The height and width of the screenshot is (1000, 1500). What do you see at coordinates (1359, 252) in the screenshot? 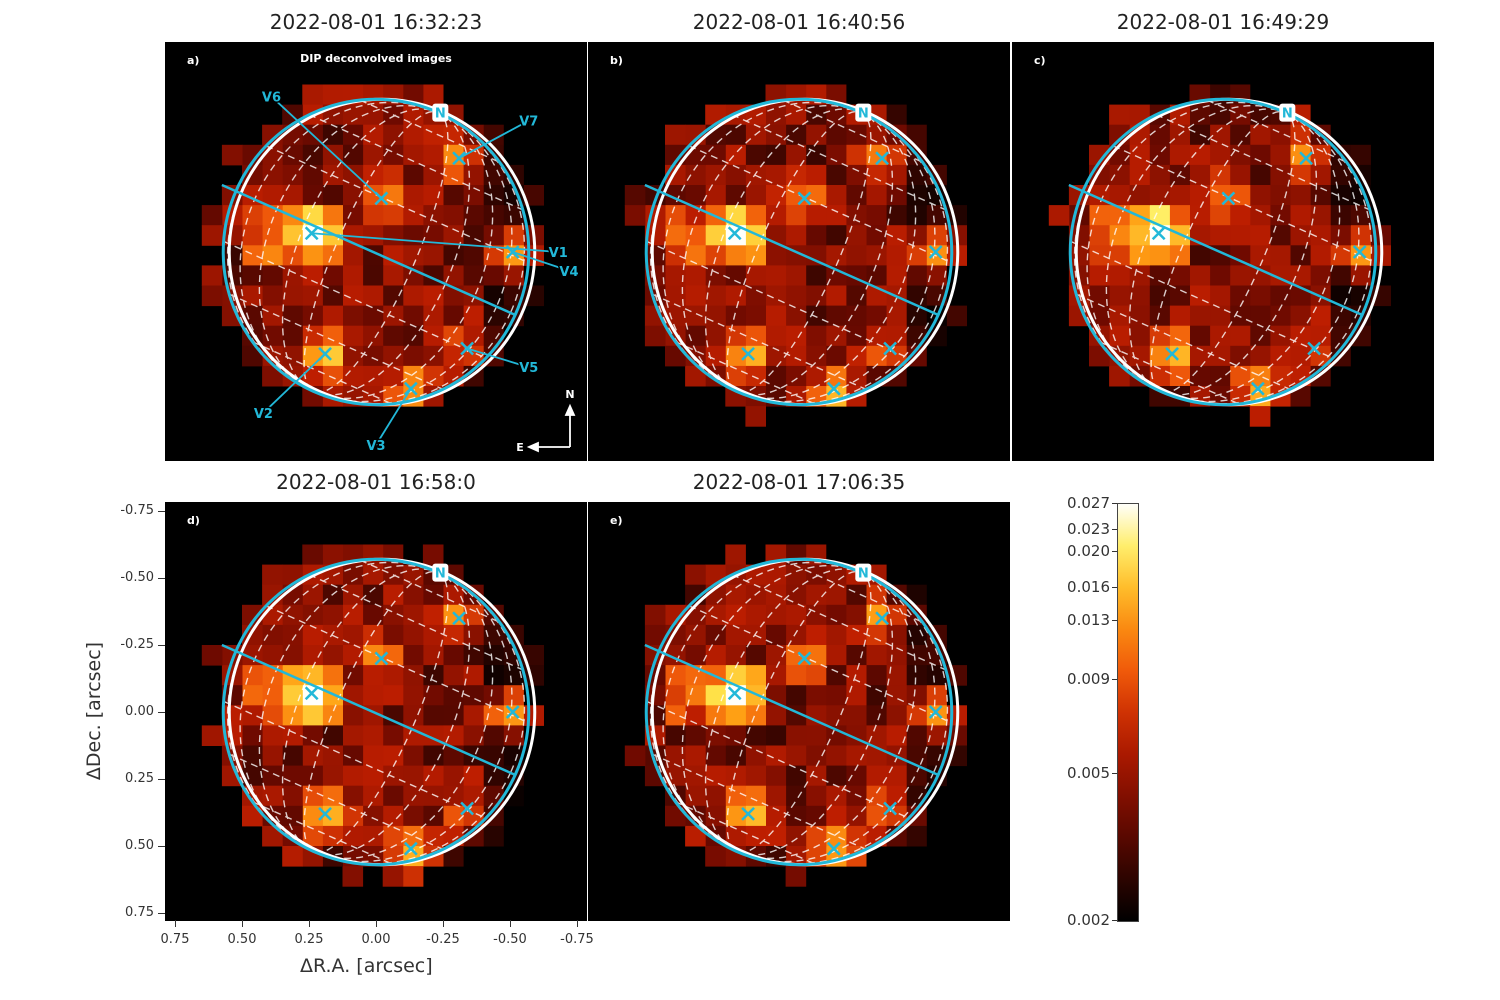
I see `hotspot-marker-v4` at bounding box center [1359, 252].